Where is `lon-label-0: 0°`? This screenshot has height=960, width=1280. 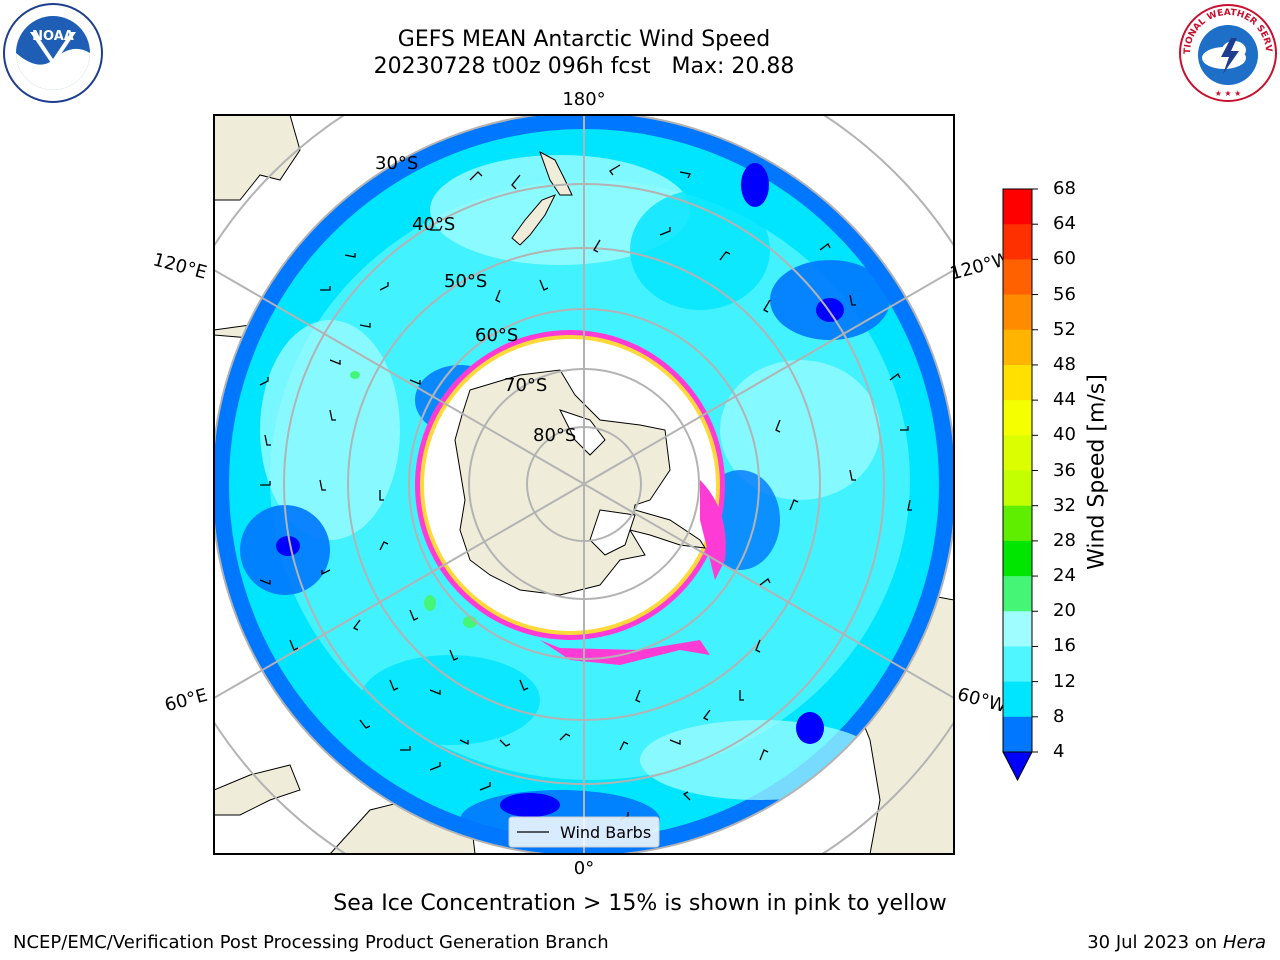
lon-label-0: 0° is located at coordinates (584, 868).